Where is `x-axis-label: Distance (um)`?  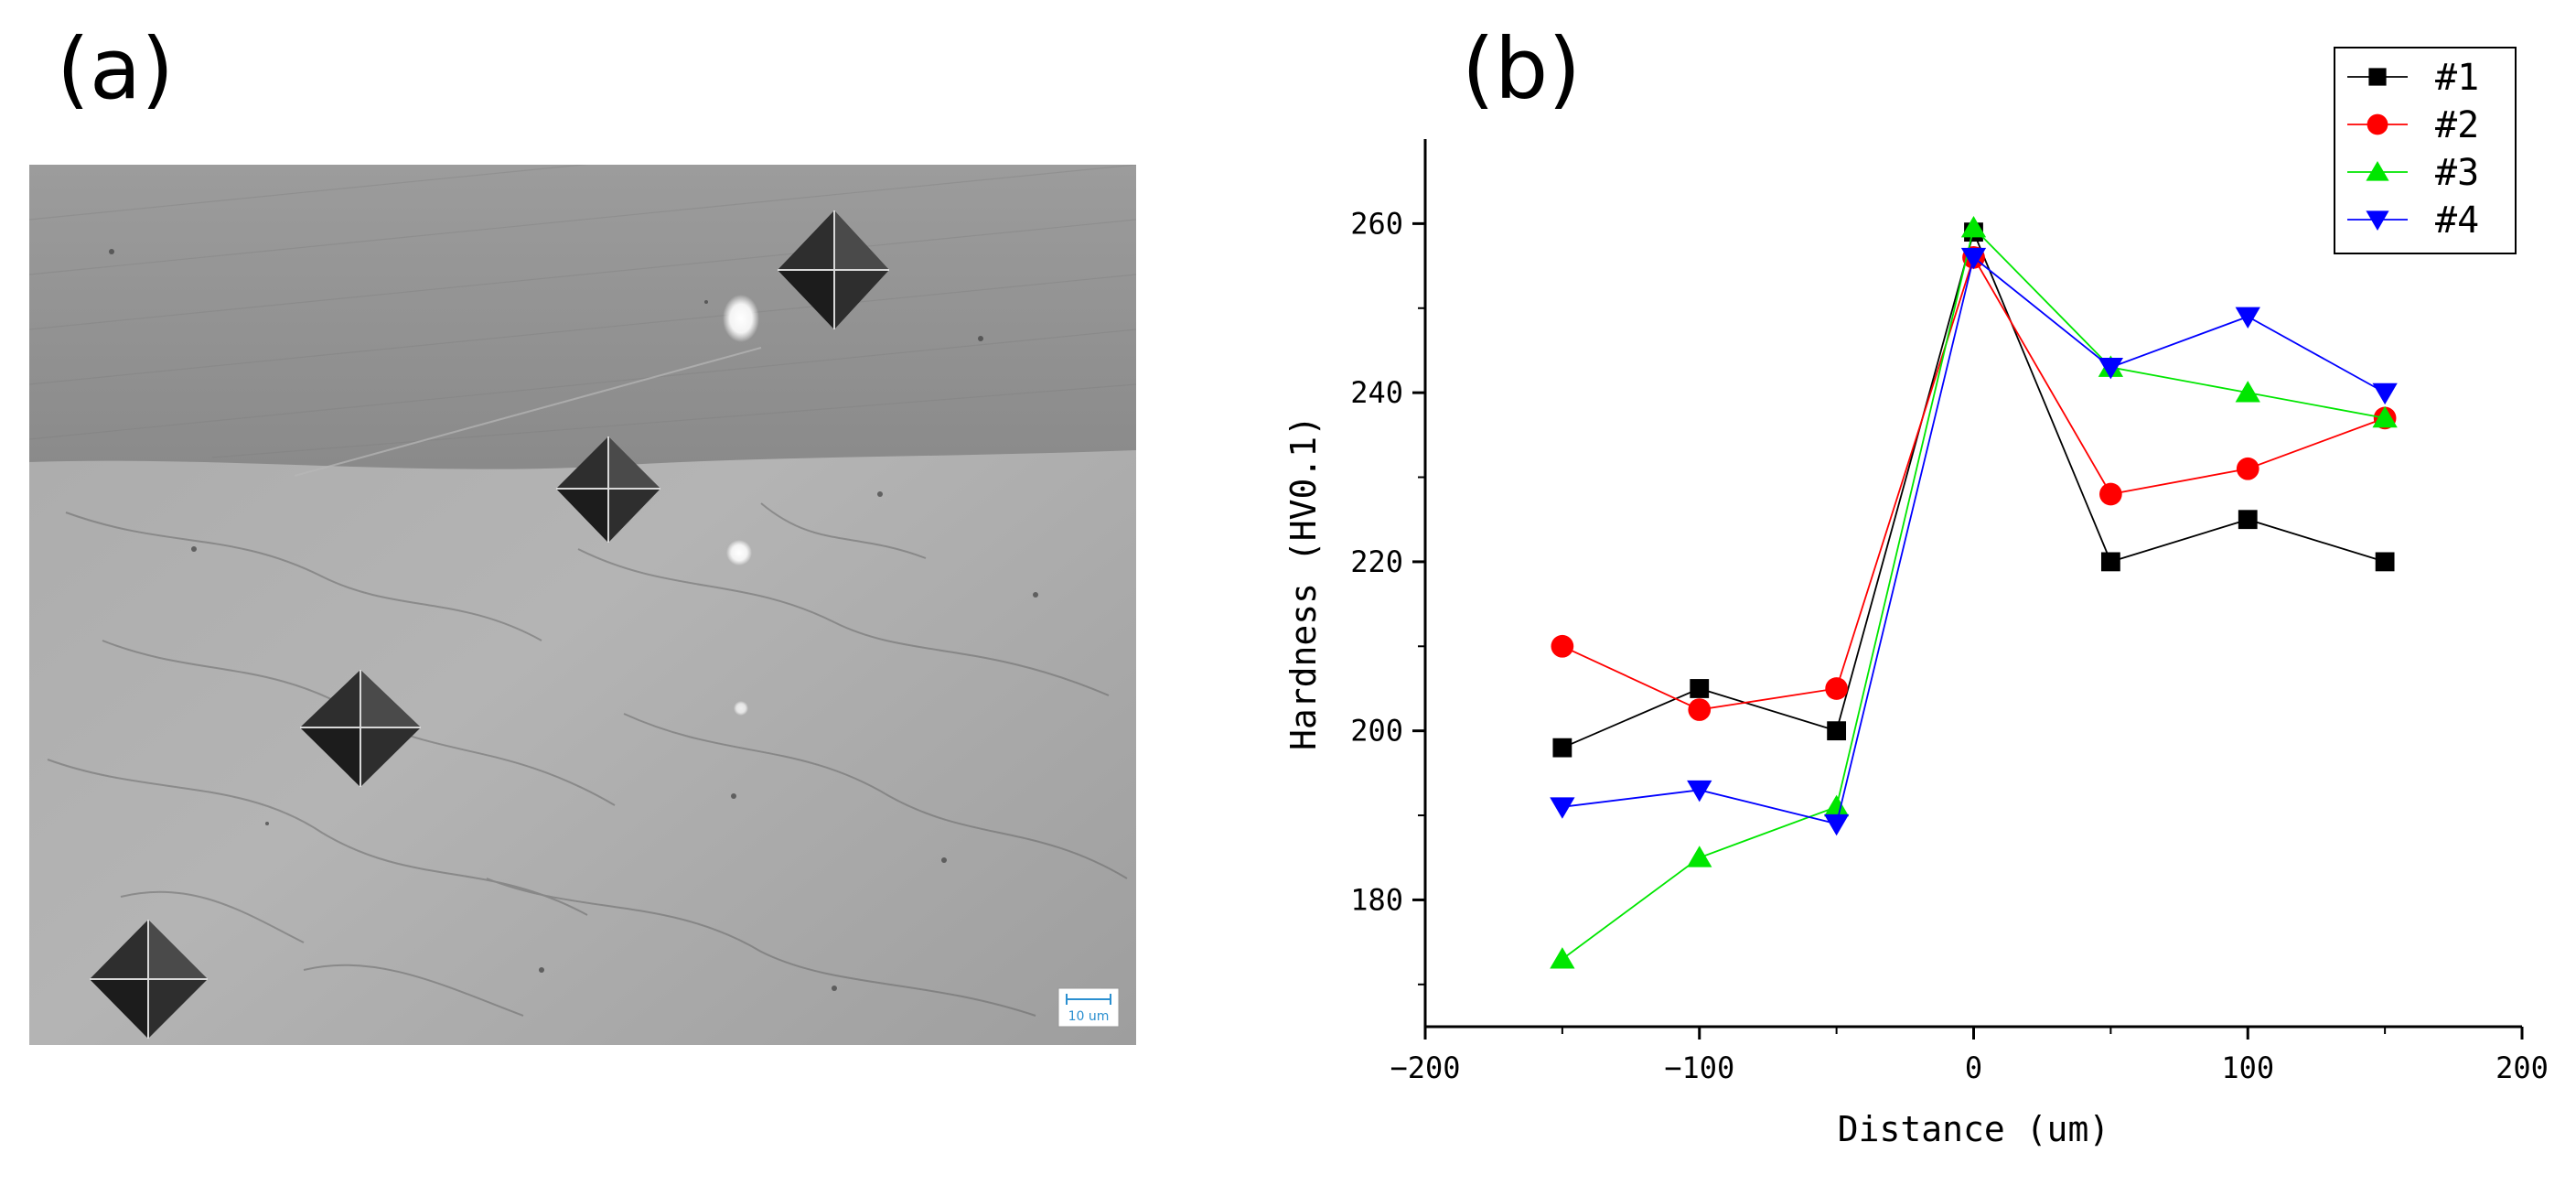 x-axis-label: Distance (um) is located at coordinates (1974, 1129).